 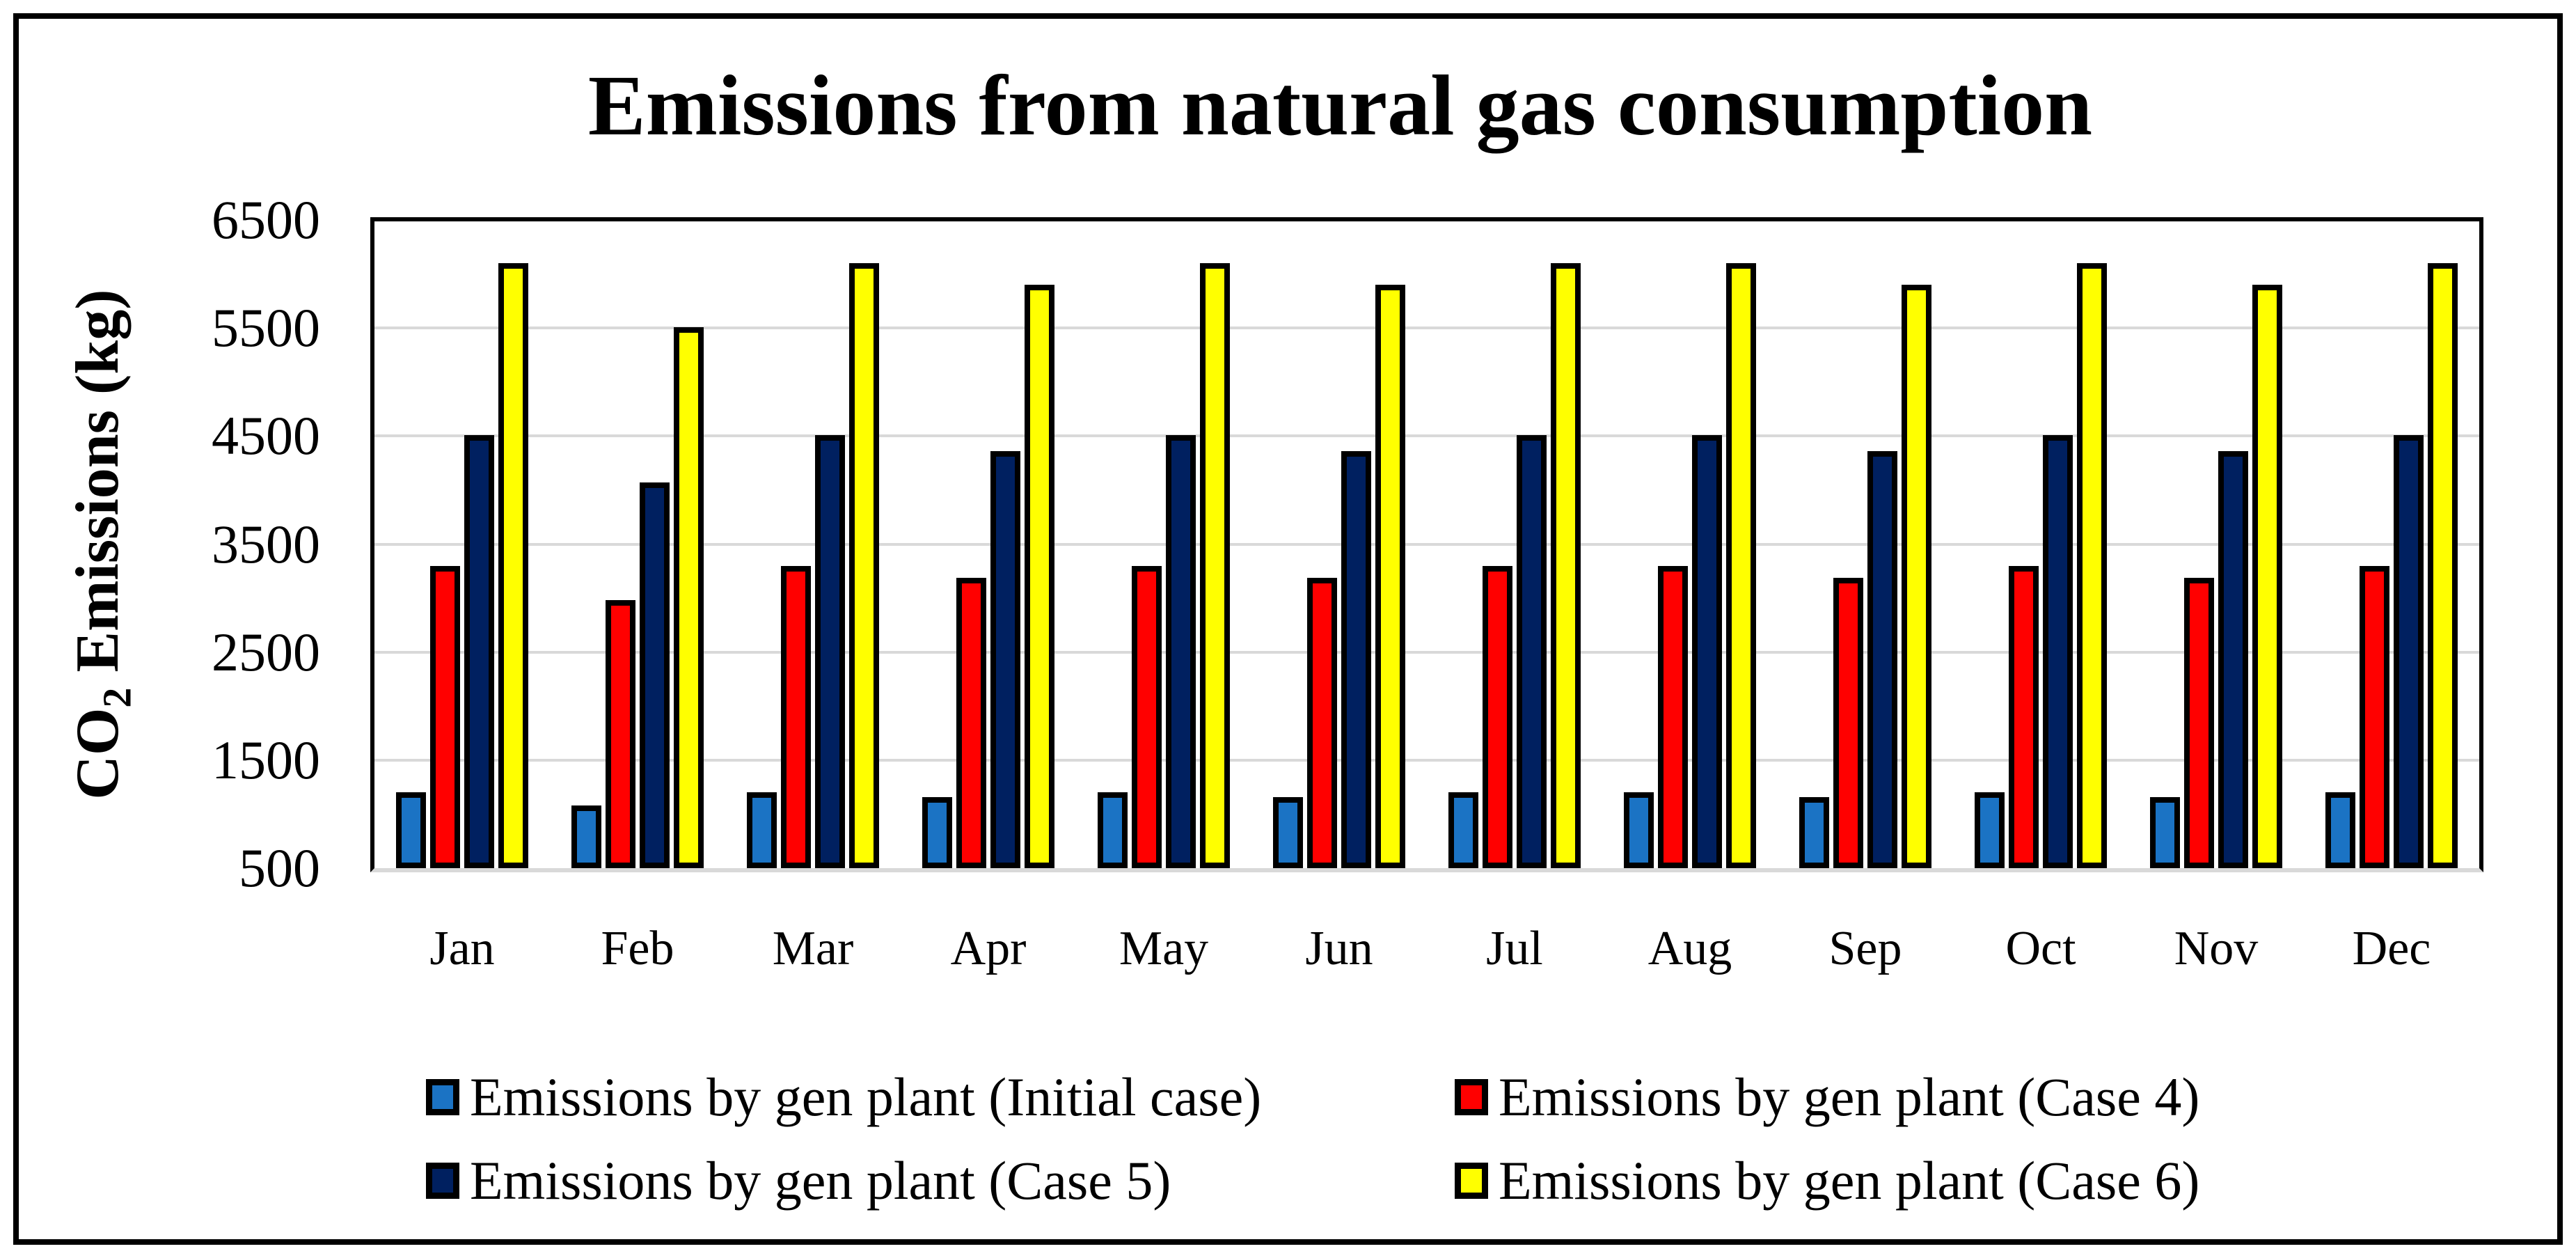 I want to click on bar-case-5-may, so click(x=1181, y=652).